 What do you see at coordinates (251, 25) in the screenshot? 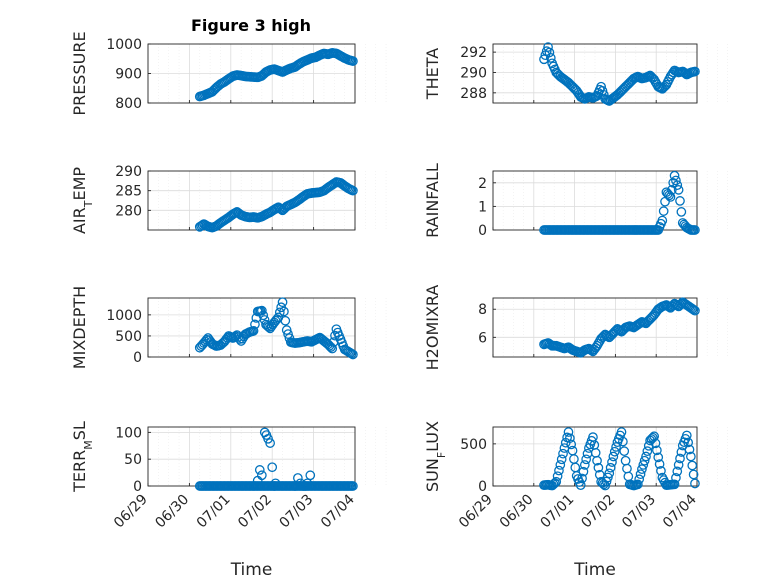
I see `figure-title: Figure 3 high` at bounding box center [251, 25].